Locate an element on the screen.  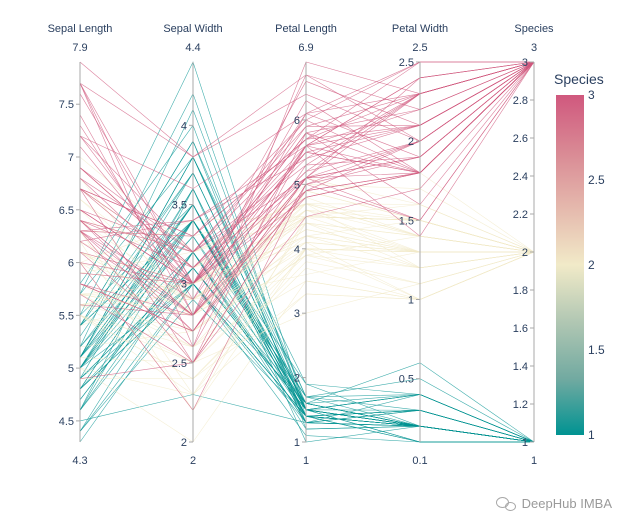
axis-tick-label: 5.5 is located at coordinates (66, 316).